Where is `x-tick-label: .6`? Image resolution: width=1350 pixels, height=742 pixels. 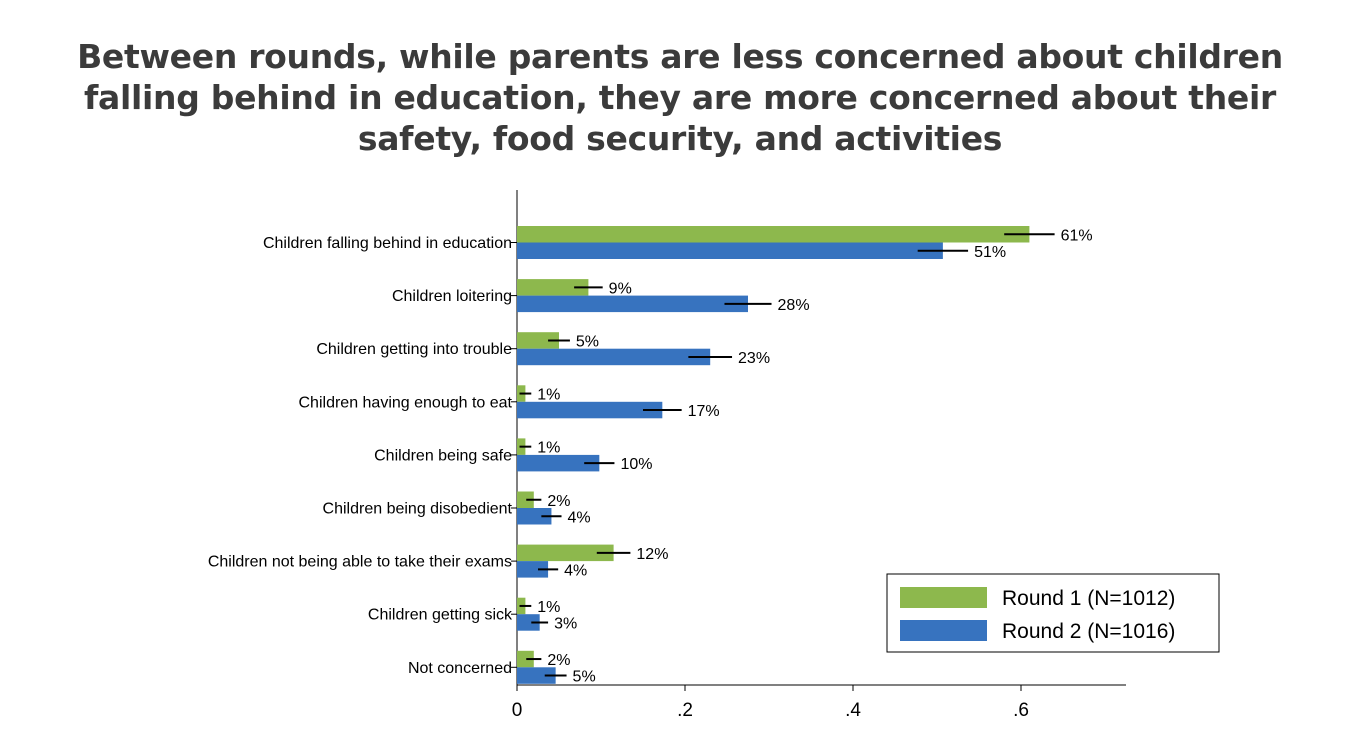 x-tick-label: .6 is located at coordinates (1021, 710).